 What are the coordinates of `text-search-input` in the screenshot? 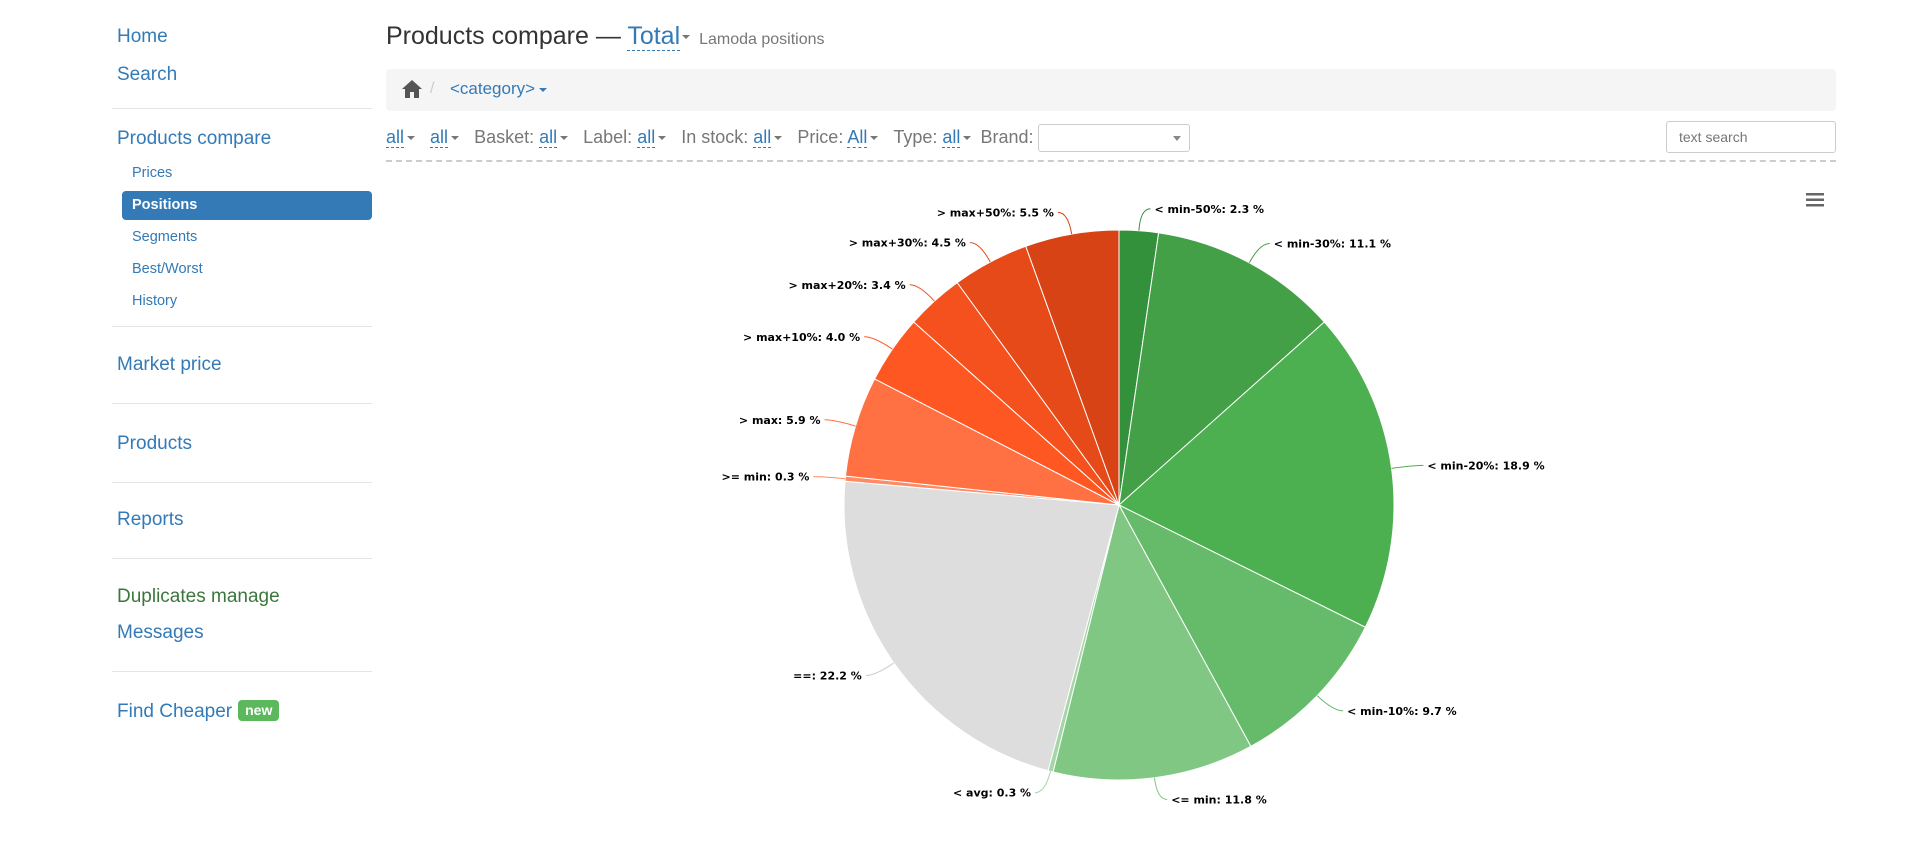 It's located at (1751, 137).